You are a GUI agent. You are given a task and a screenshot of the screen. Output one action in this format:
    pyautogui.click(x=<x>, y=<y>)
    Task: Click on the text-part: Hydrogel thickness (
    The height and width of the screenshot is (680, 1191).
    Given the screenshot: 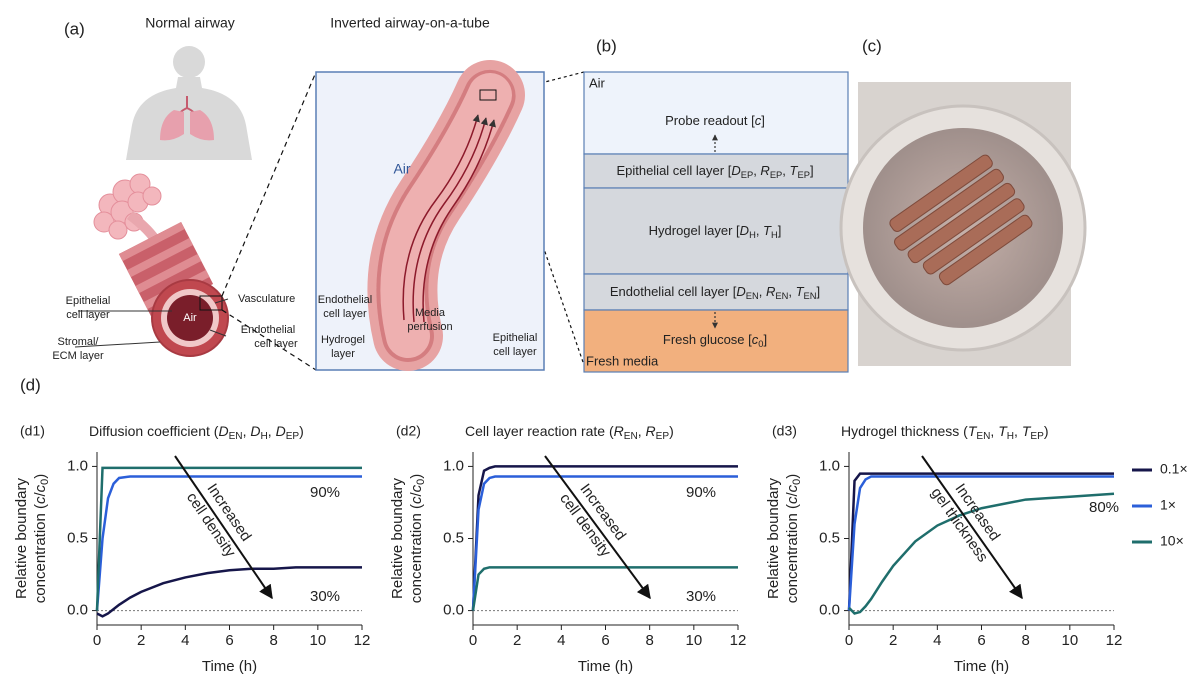 What is the action you would take?
    pyautogui.click(x=904, y=431)
    